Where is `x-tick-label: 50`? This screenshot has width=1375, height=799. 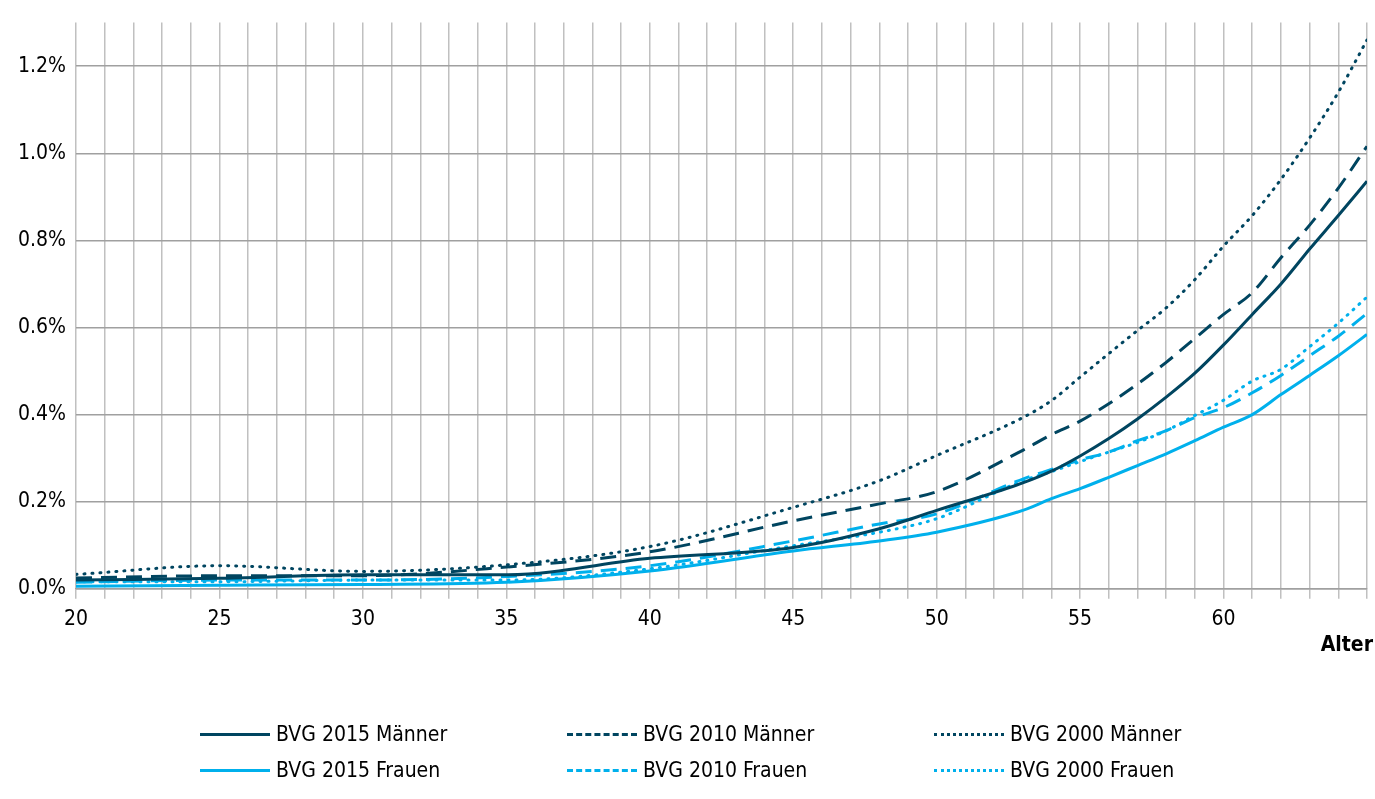
x-tick-label: 50 is located at coordinates (936, 617).